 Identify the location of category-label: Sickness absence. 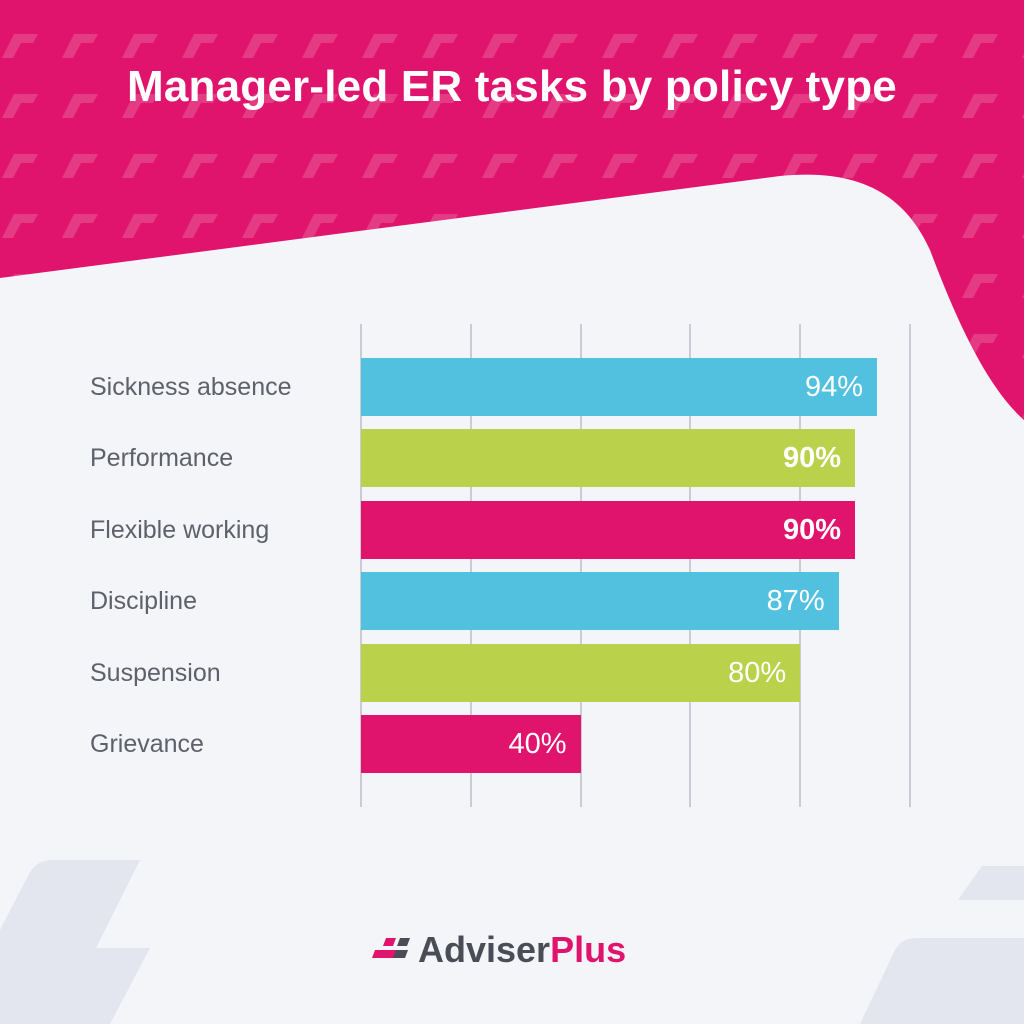
(191, 387).